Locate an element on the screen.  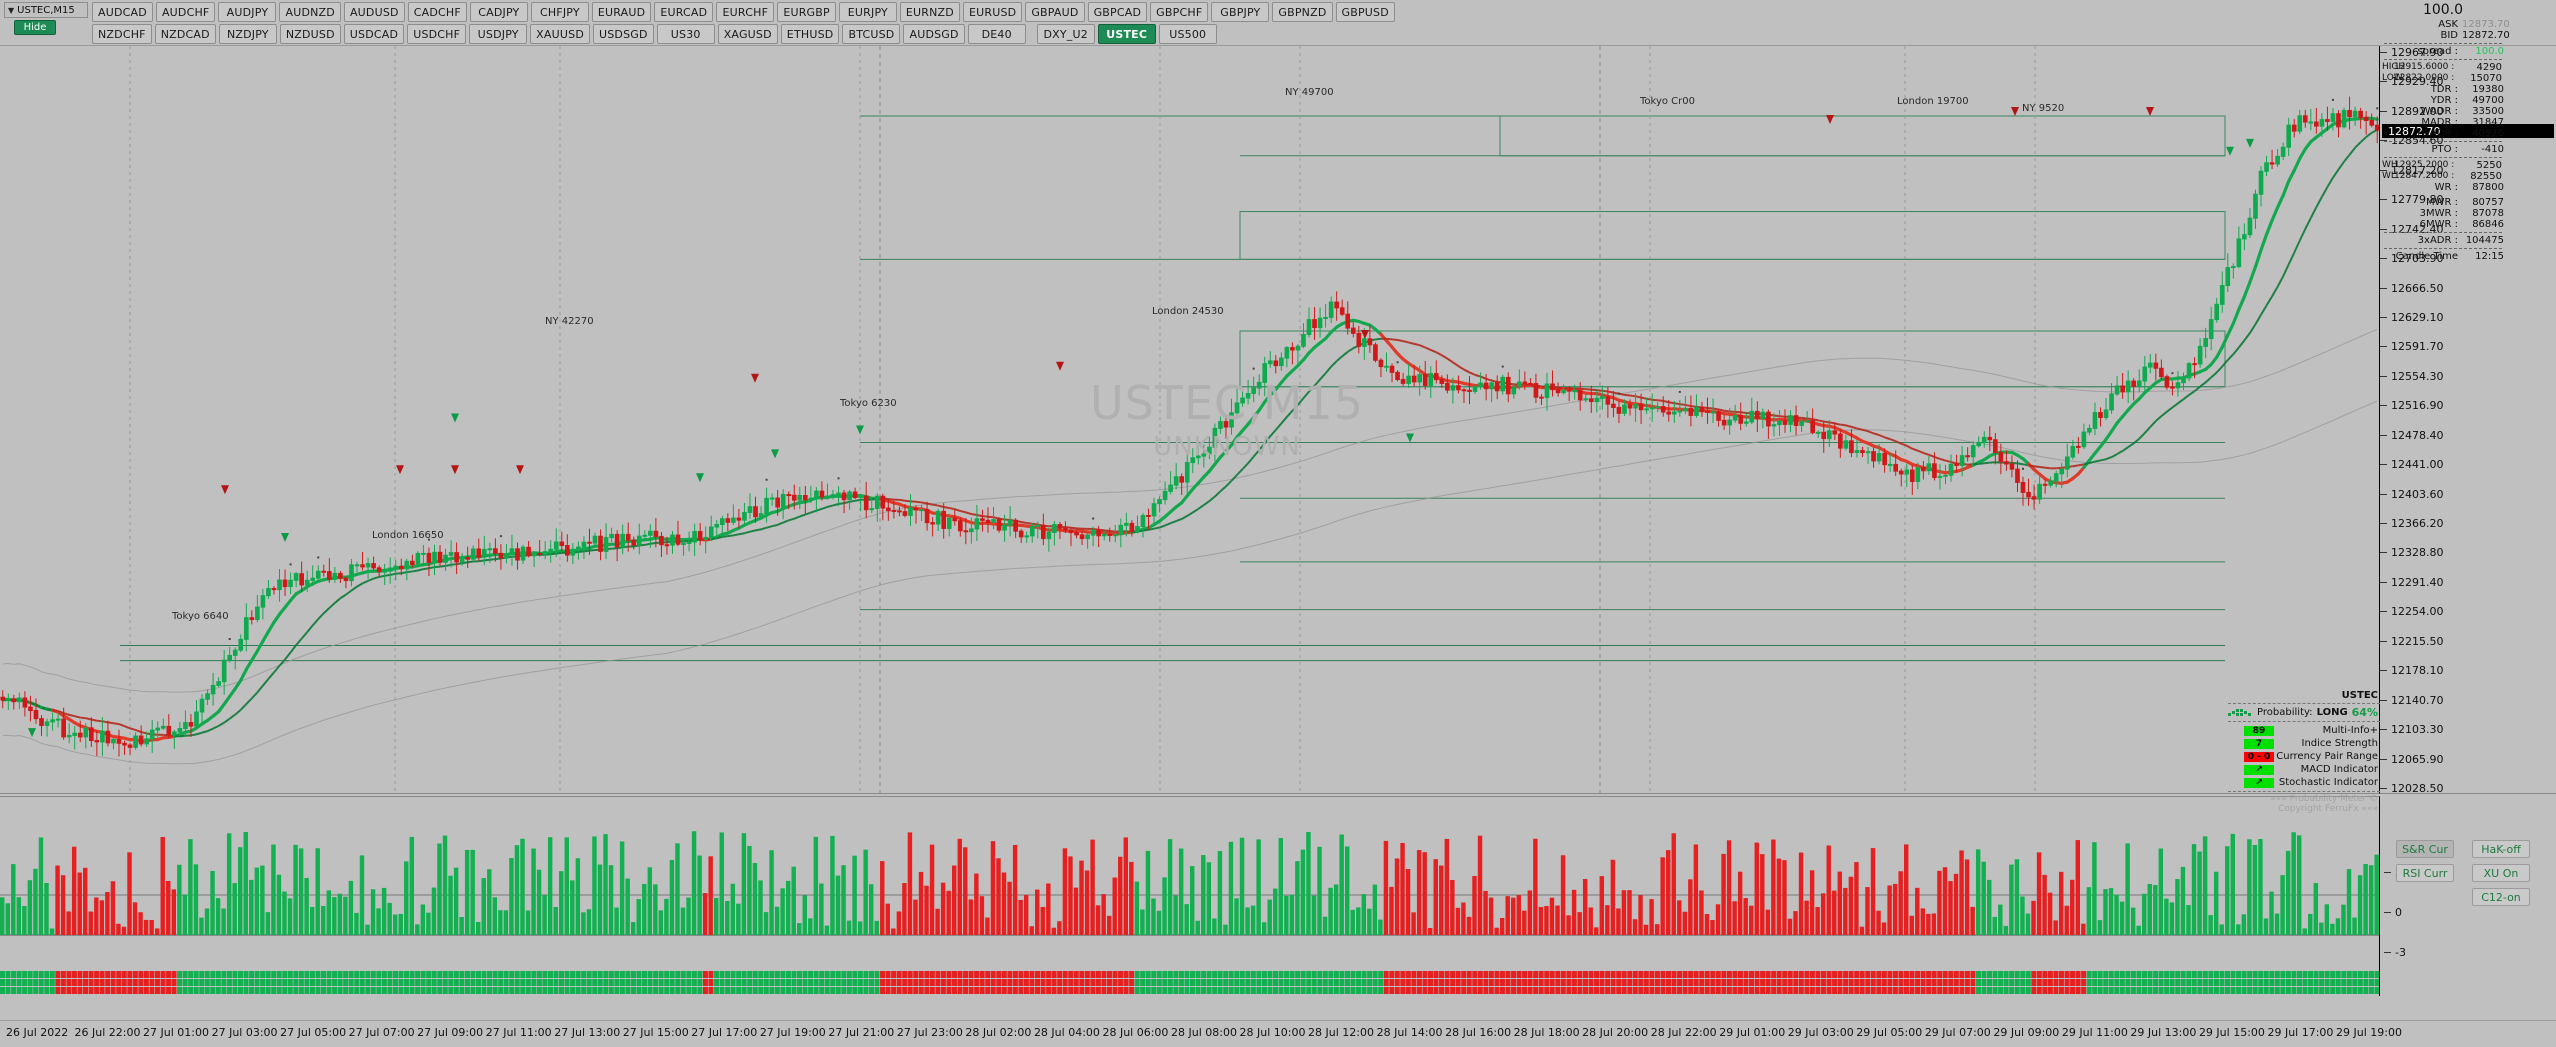
price-tick-label: 12666.50 is located at coordinates (2417, 288).